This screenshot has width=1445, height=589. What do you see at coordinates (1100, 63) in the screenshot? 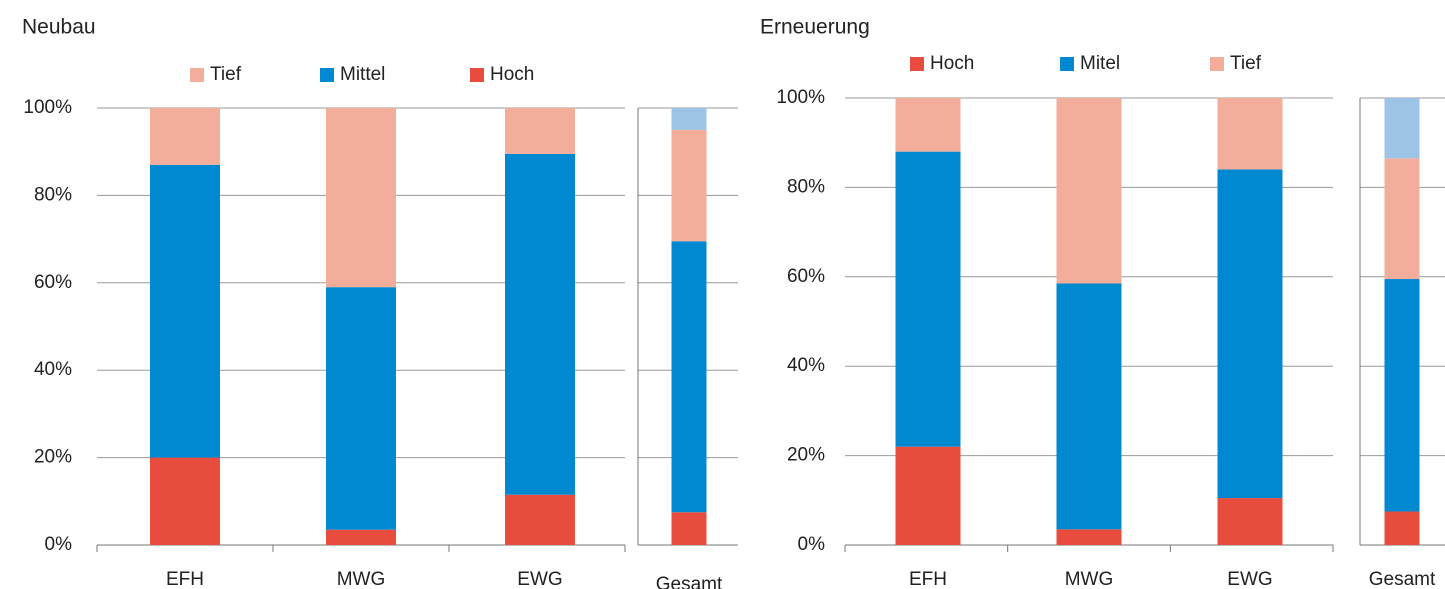
I see `legend-label: Mitel` at bounding box center [1100, 63].